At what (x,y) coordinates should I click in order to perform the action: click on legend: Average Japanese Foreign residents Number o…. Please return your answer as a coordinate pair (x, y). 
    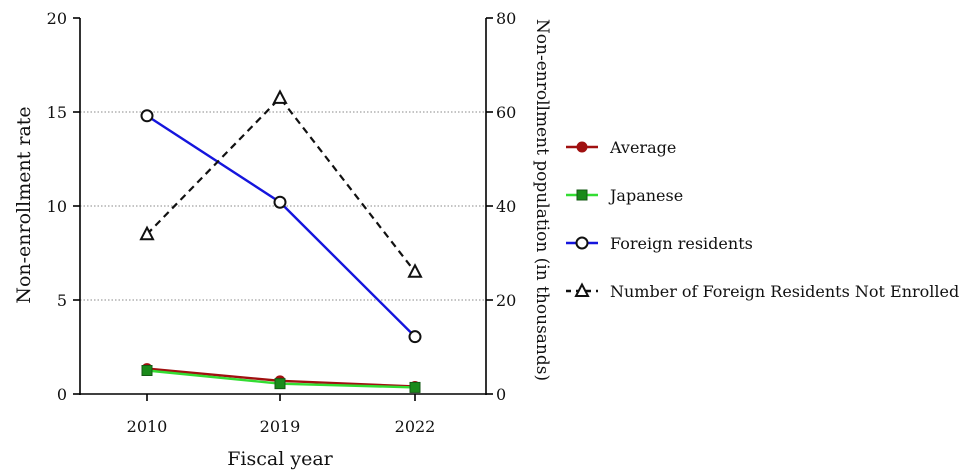
    Looking at the image, I should click on (762, 219).